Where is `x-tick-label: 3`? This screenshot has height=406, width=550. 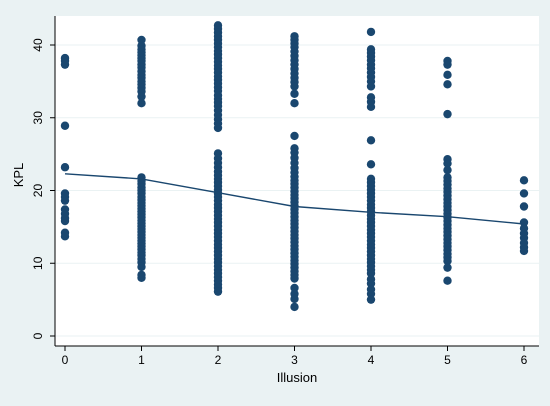 x-tick-label: 3 is located at coordinates (294, 360).